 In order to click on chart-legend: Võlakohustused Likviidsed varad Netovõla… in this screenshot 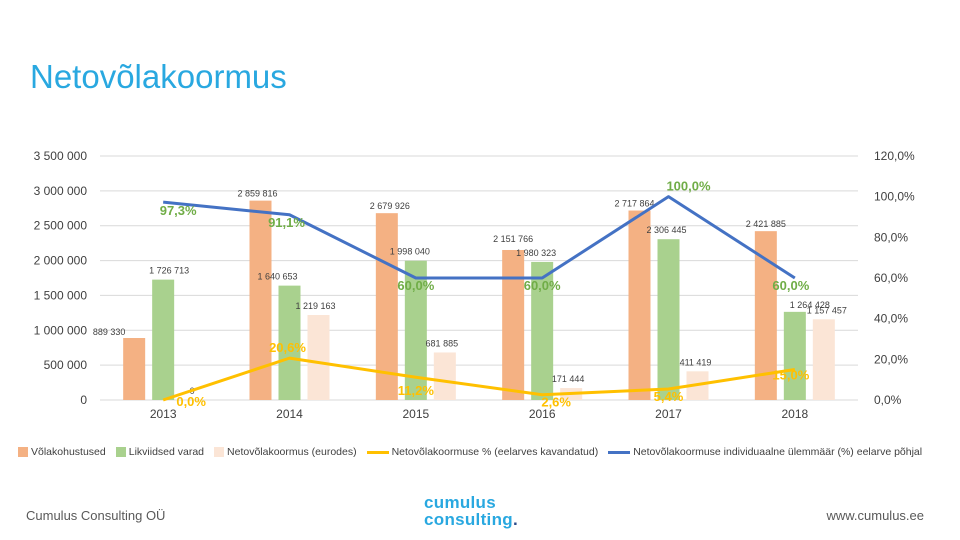, I will do `click(475, 452)`.